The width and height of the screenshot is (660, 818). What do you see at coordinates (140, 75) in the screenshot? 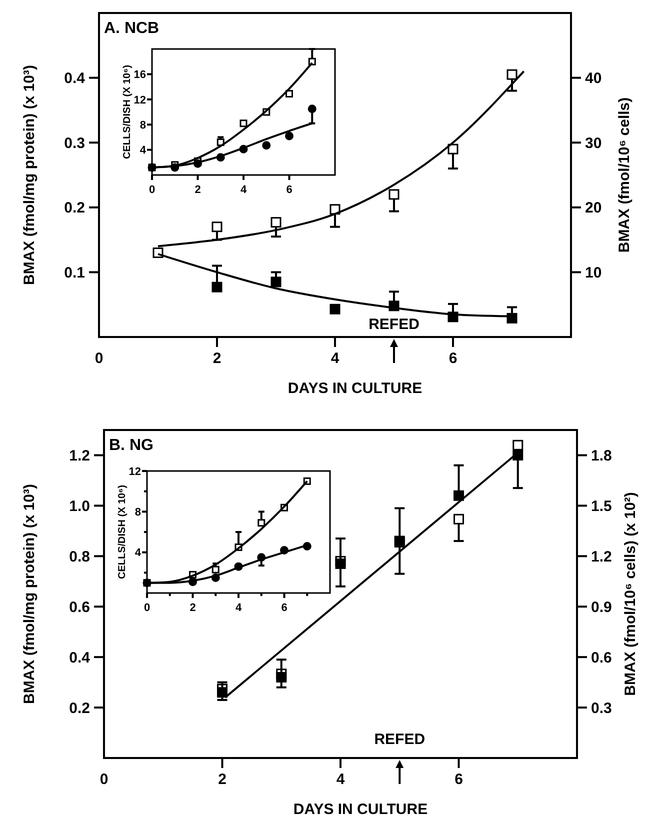
I see `y-tick-label: 16` at bounding box center [140, 75].